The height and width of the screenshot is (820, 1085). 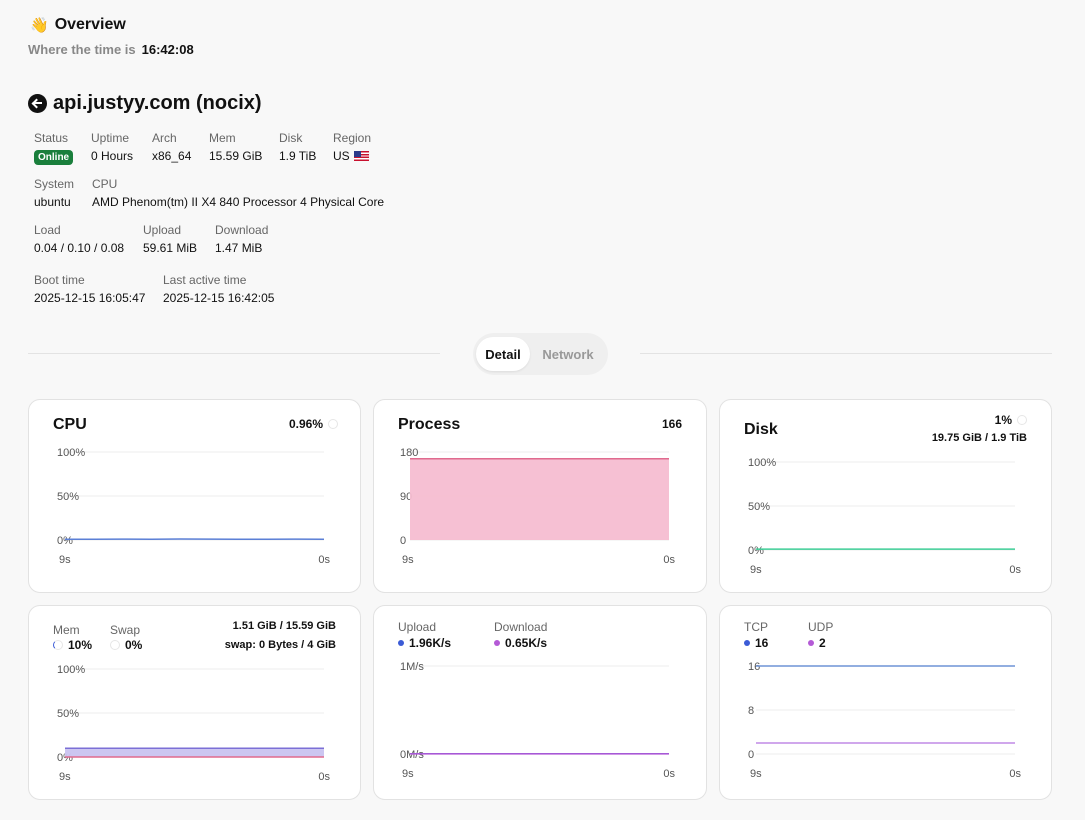 I want to click on cpu-chart: 100% 50% 0% 9s 0s, so click(x=193, y=506).